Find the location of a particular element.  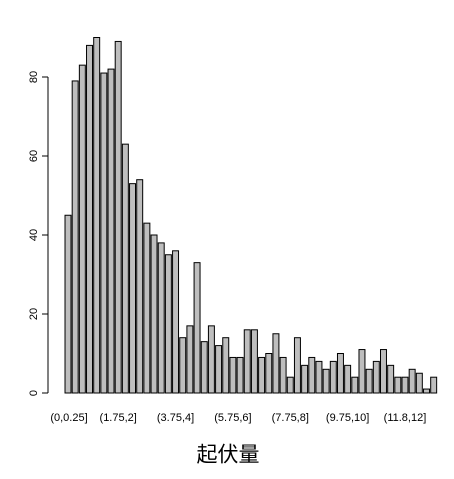

x-tick-label: (7.75,8] is located at coordinates (290, 418).